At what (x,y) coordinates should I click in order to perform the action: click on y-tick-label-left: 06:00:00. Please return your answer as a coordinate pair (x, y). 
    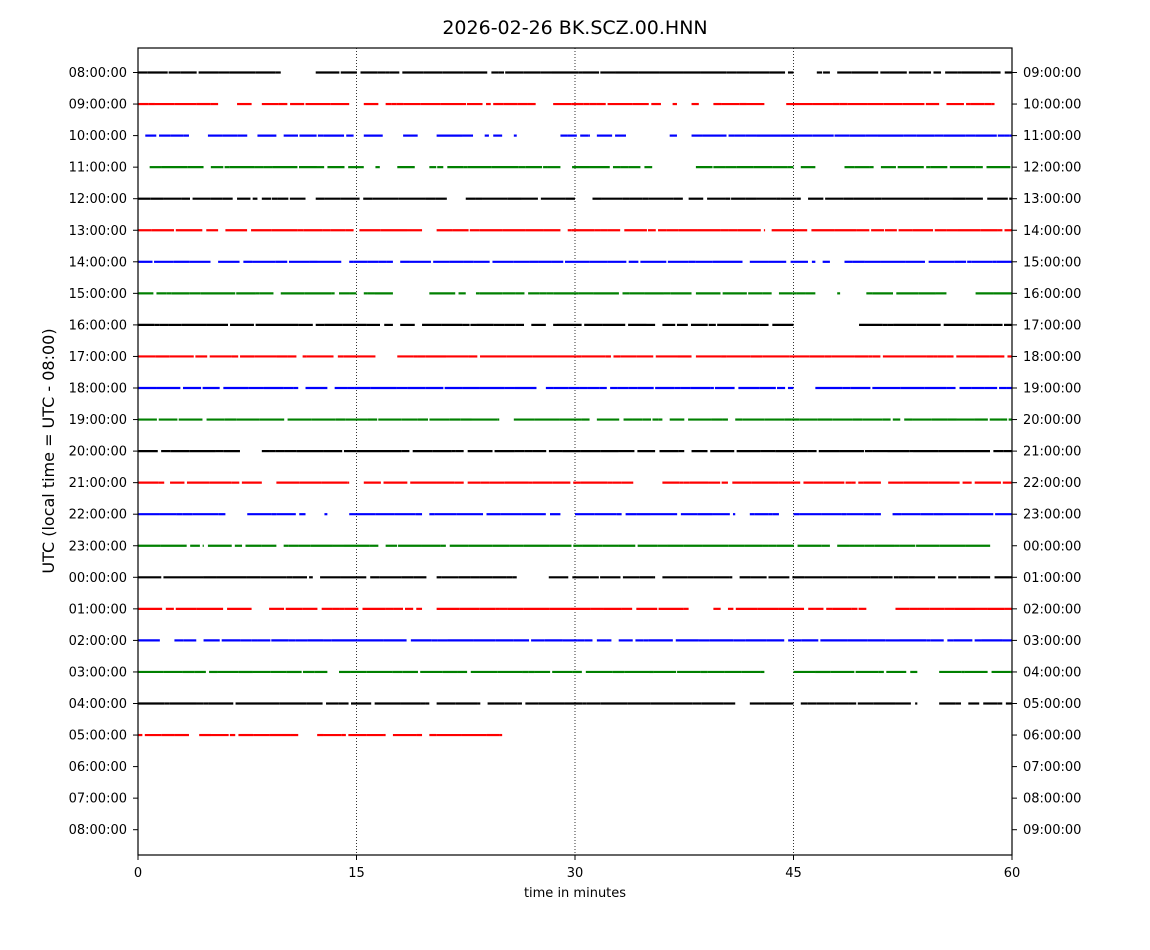
    Looking at the image, I should click on (98, 767).